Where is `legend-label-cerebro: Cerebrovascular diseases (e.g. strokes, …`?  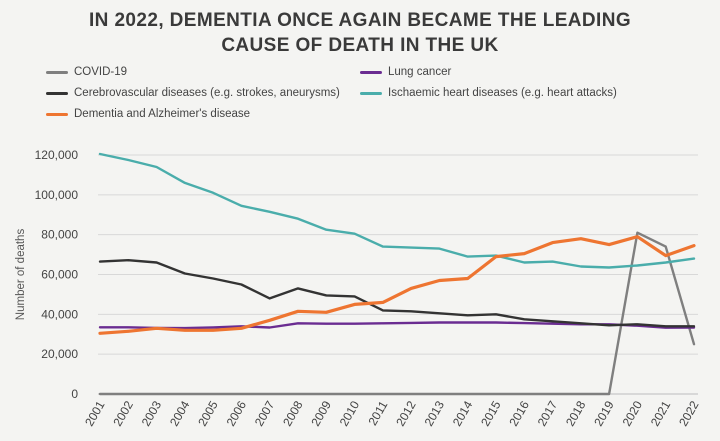
legend-label-cerebro: Cerebrovascular diseases (e.g. strokes, … is located at coordinates (207, 93).